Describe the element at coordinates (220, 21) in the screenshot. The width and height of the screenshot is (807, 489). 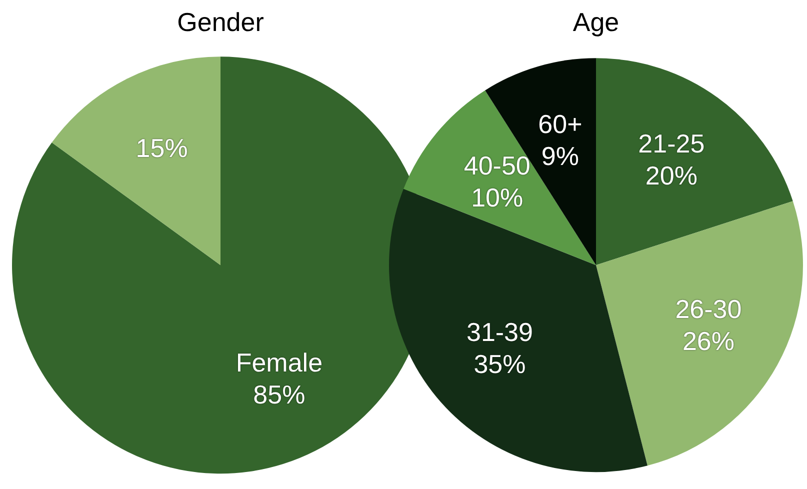
I see `chart-title: Gender` at that location.